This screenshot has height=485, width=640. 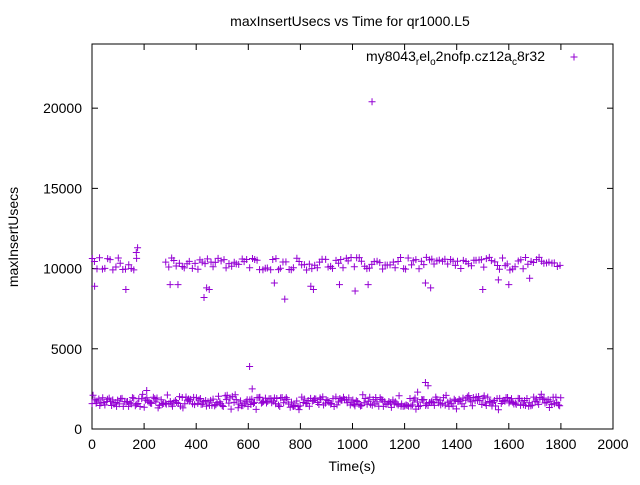 I want to click on x-tick-label: 1400, so click(x=456, y=444).